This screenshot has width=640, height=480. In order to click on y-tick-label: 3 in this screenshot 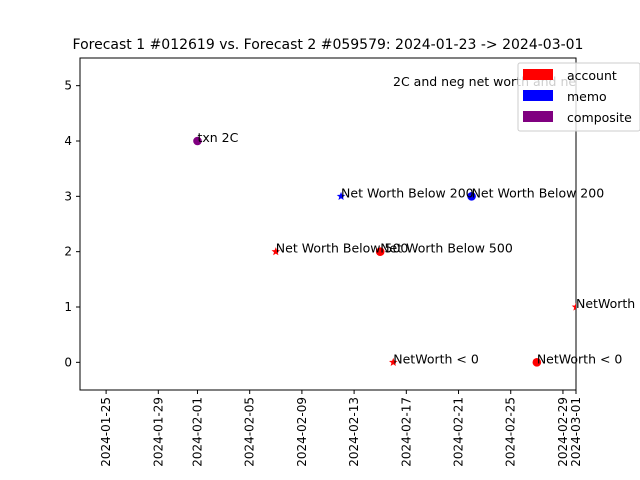, I will do `click(68, 196)`.